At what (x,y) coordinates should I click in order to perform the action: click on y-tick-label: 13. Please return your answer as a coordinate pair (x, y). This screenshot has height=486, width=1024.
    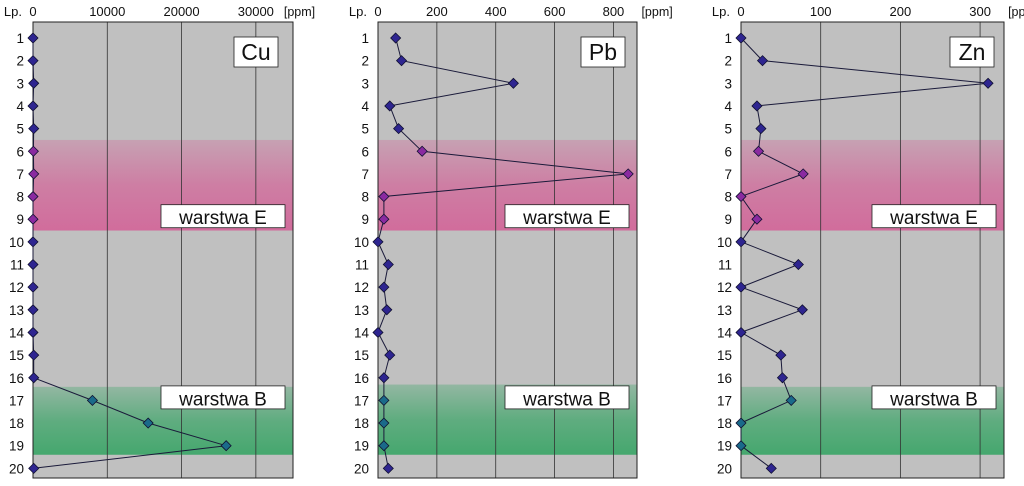
    Looking at the image, I should click on (361, 310).